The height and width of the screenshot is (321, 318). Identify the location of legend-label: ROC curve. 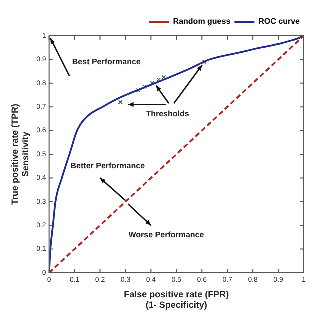
(279, 21).